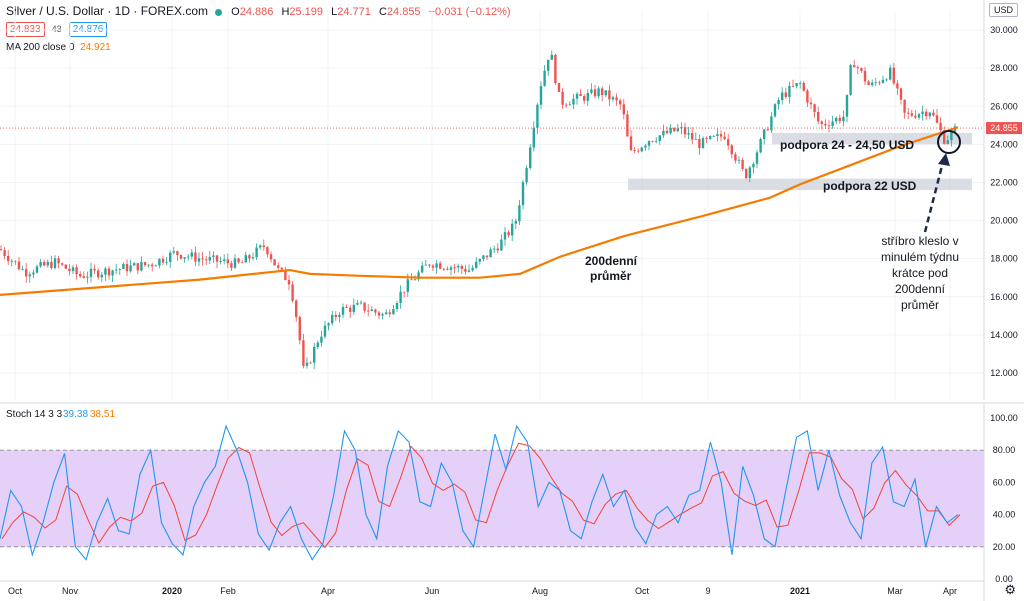 The width and height of the screenshot is (1024, 601). What do you see at coordinates (1003, 10) in the screenshot?
I see `currency-badge: USD` at bounding box center [1003, 10].